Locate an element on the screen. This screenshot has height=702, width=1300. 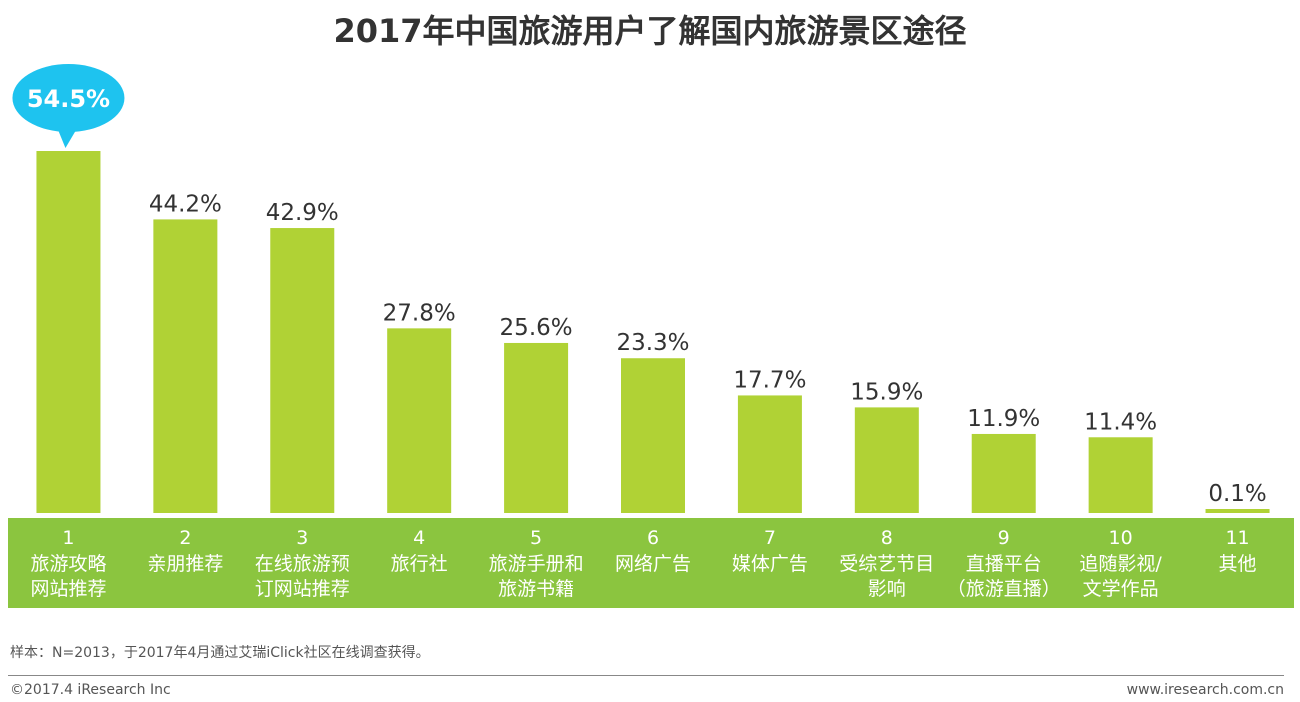
category-number-1: 1 is located at coordinates (68, 538).